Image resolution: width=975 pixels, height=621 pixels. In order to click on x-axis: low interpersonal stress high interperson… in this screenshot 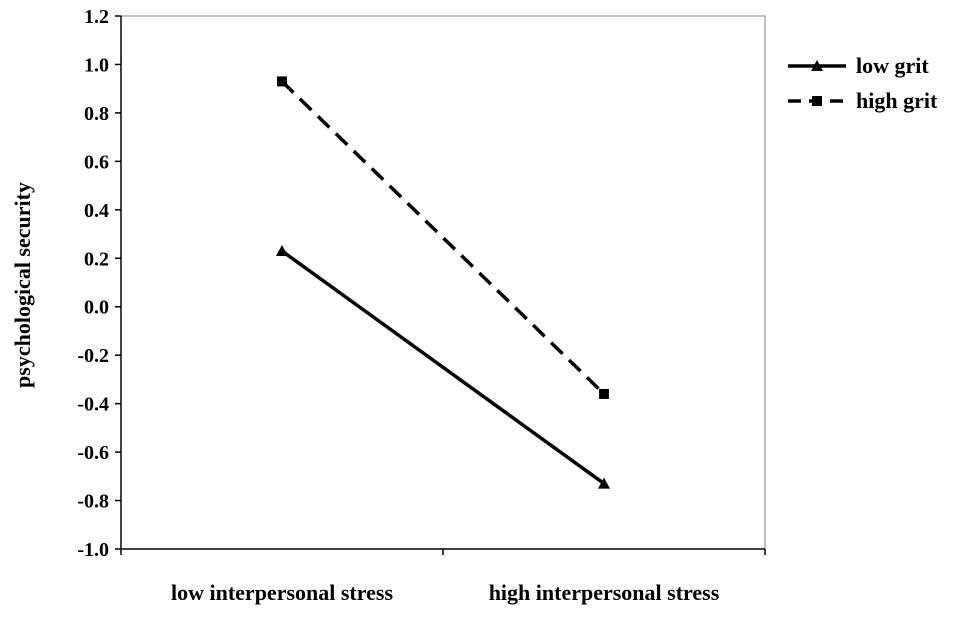, I will do `click(443, 577)`.